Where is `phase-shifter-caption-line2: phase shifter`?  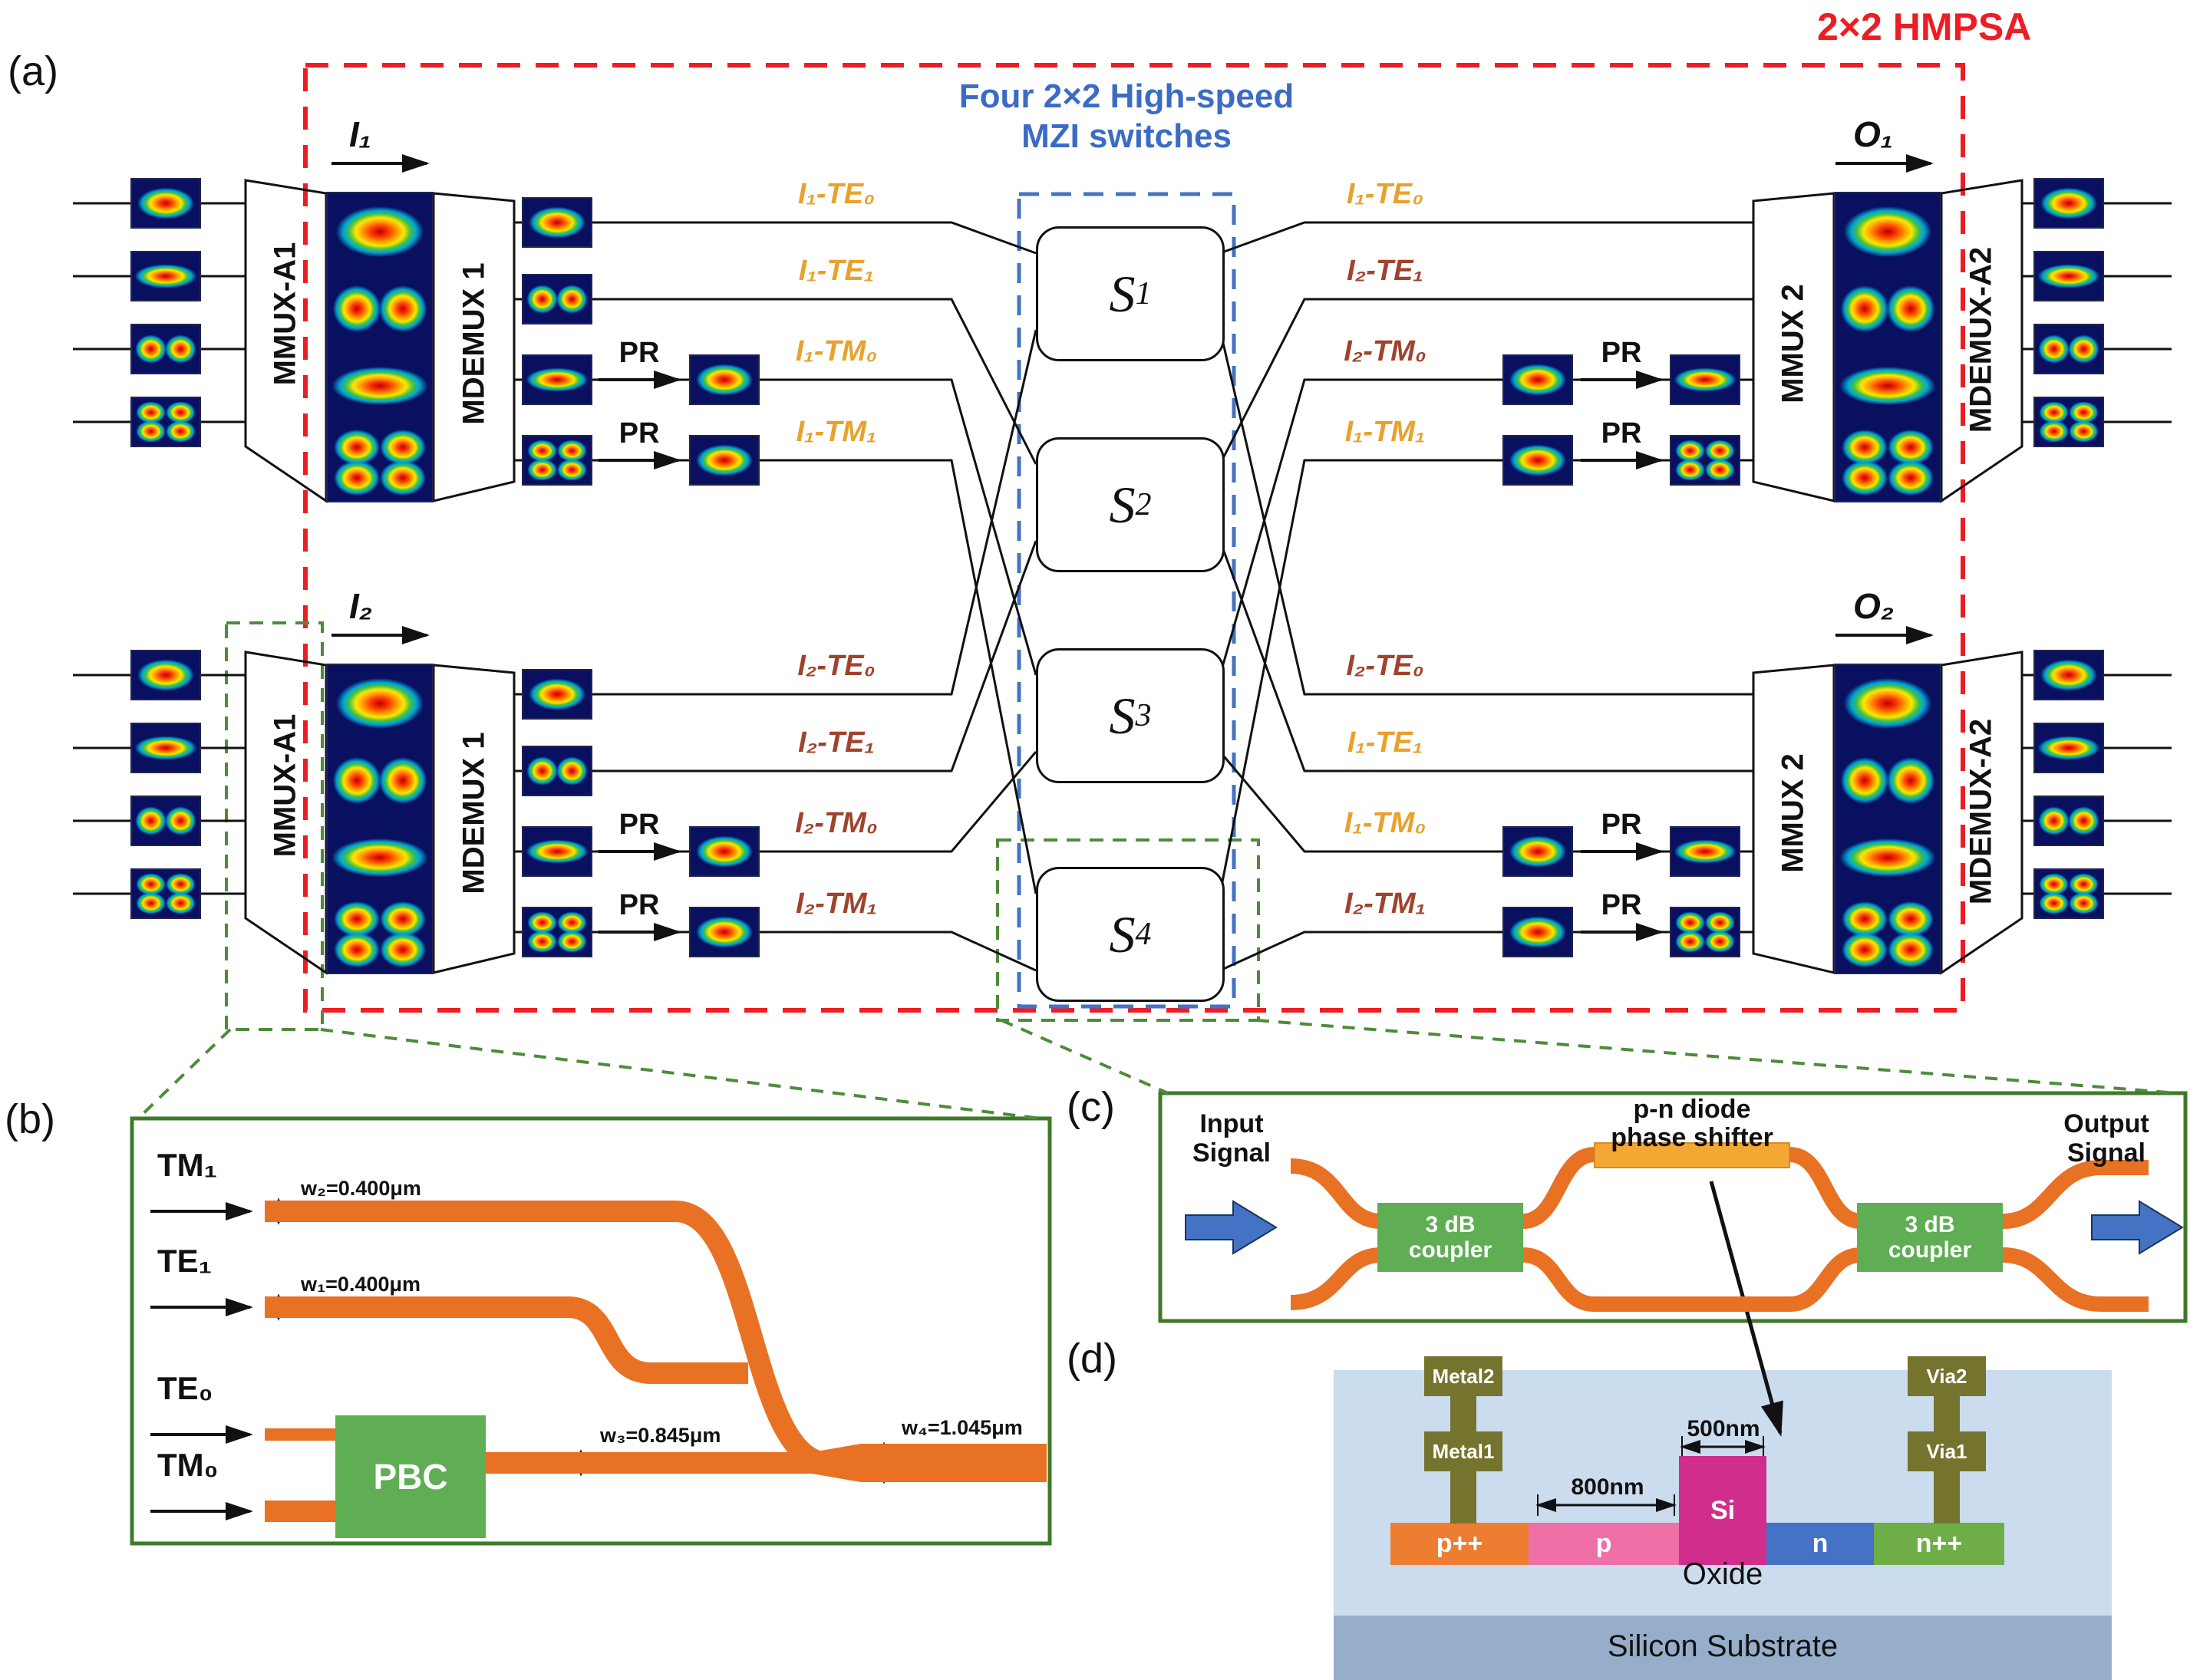 phase-shifter-caption-line2: phase shifter is located at coordinates (1692, 1137).